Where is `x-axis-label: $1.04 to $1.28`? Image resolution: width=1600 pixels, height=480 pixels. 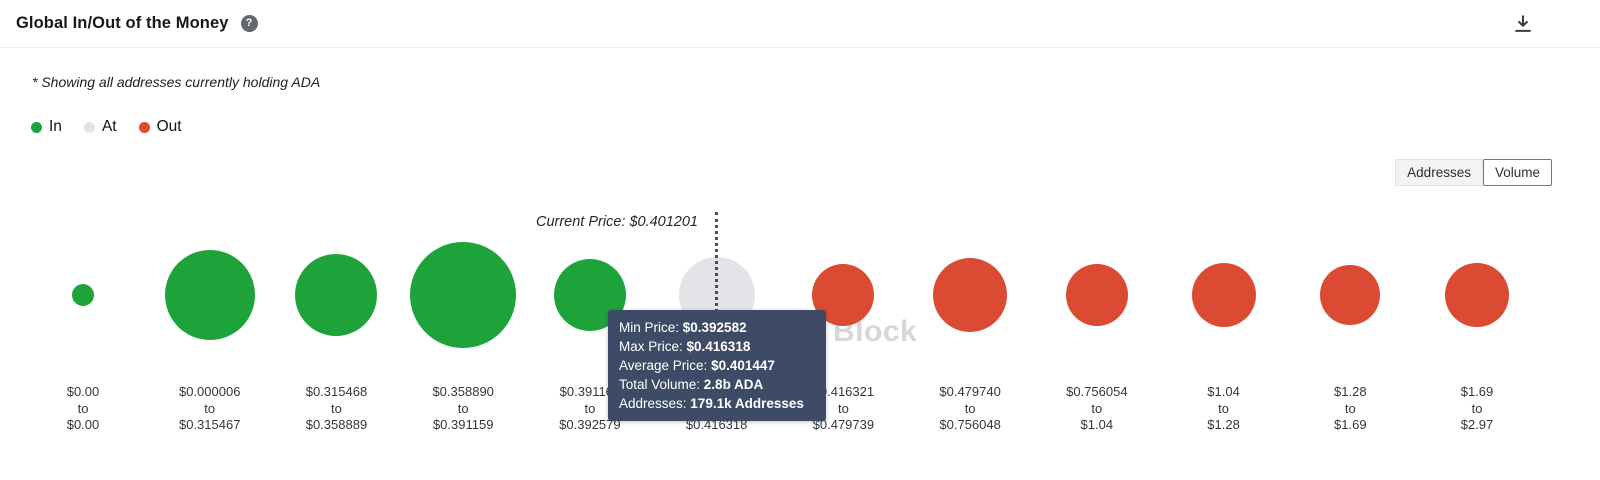 x-axis-label: $1.04 to $1.28 is located at coordinates (1224, 409).